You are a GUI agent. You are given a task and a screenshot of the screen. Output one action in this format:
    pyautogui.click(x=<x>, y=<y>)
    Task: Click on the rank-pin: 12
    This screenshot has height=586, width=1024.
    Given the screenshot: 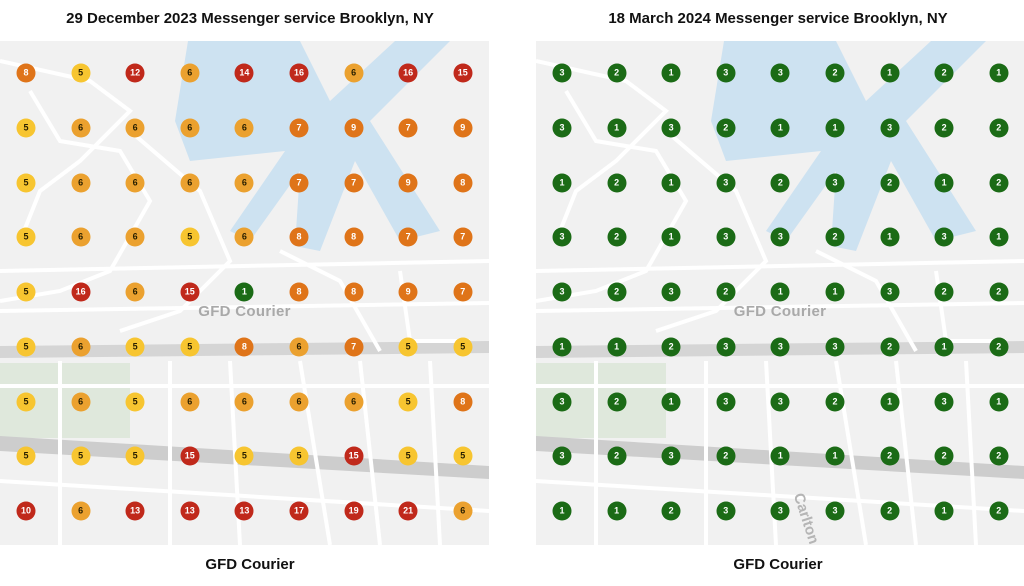 What is the action you would take?
    pyautogui.click(x=135, y=73)
    